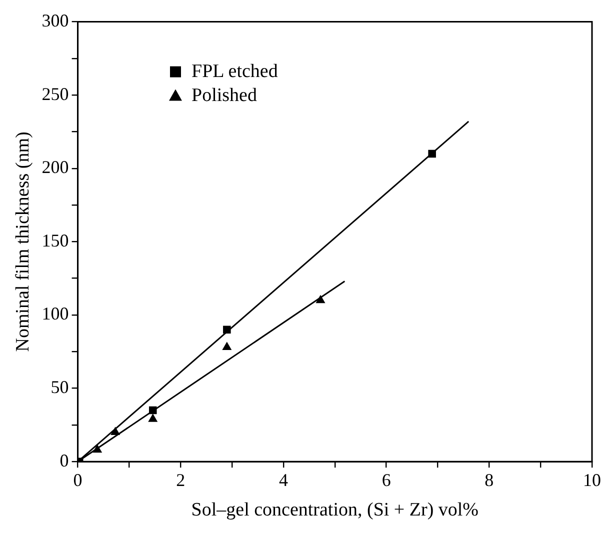  Describe the element at coordinates (489, 480) in the screenshot. I see `x-tick-label: 8` at that location.